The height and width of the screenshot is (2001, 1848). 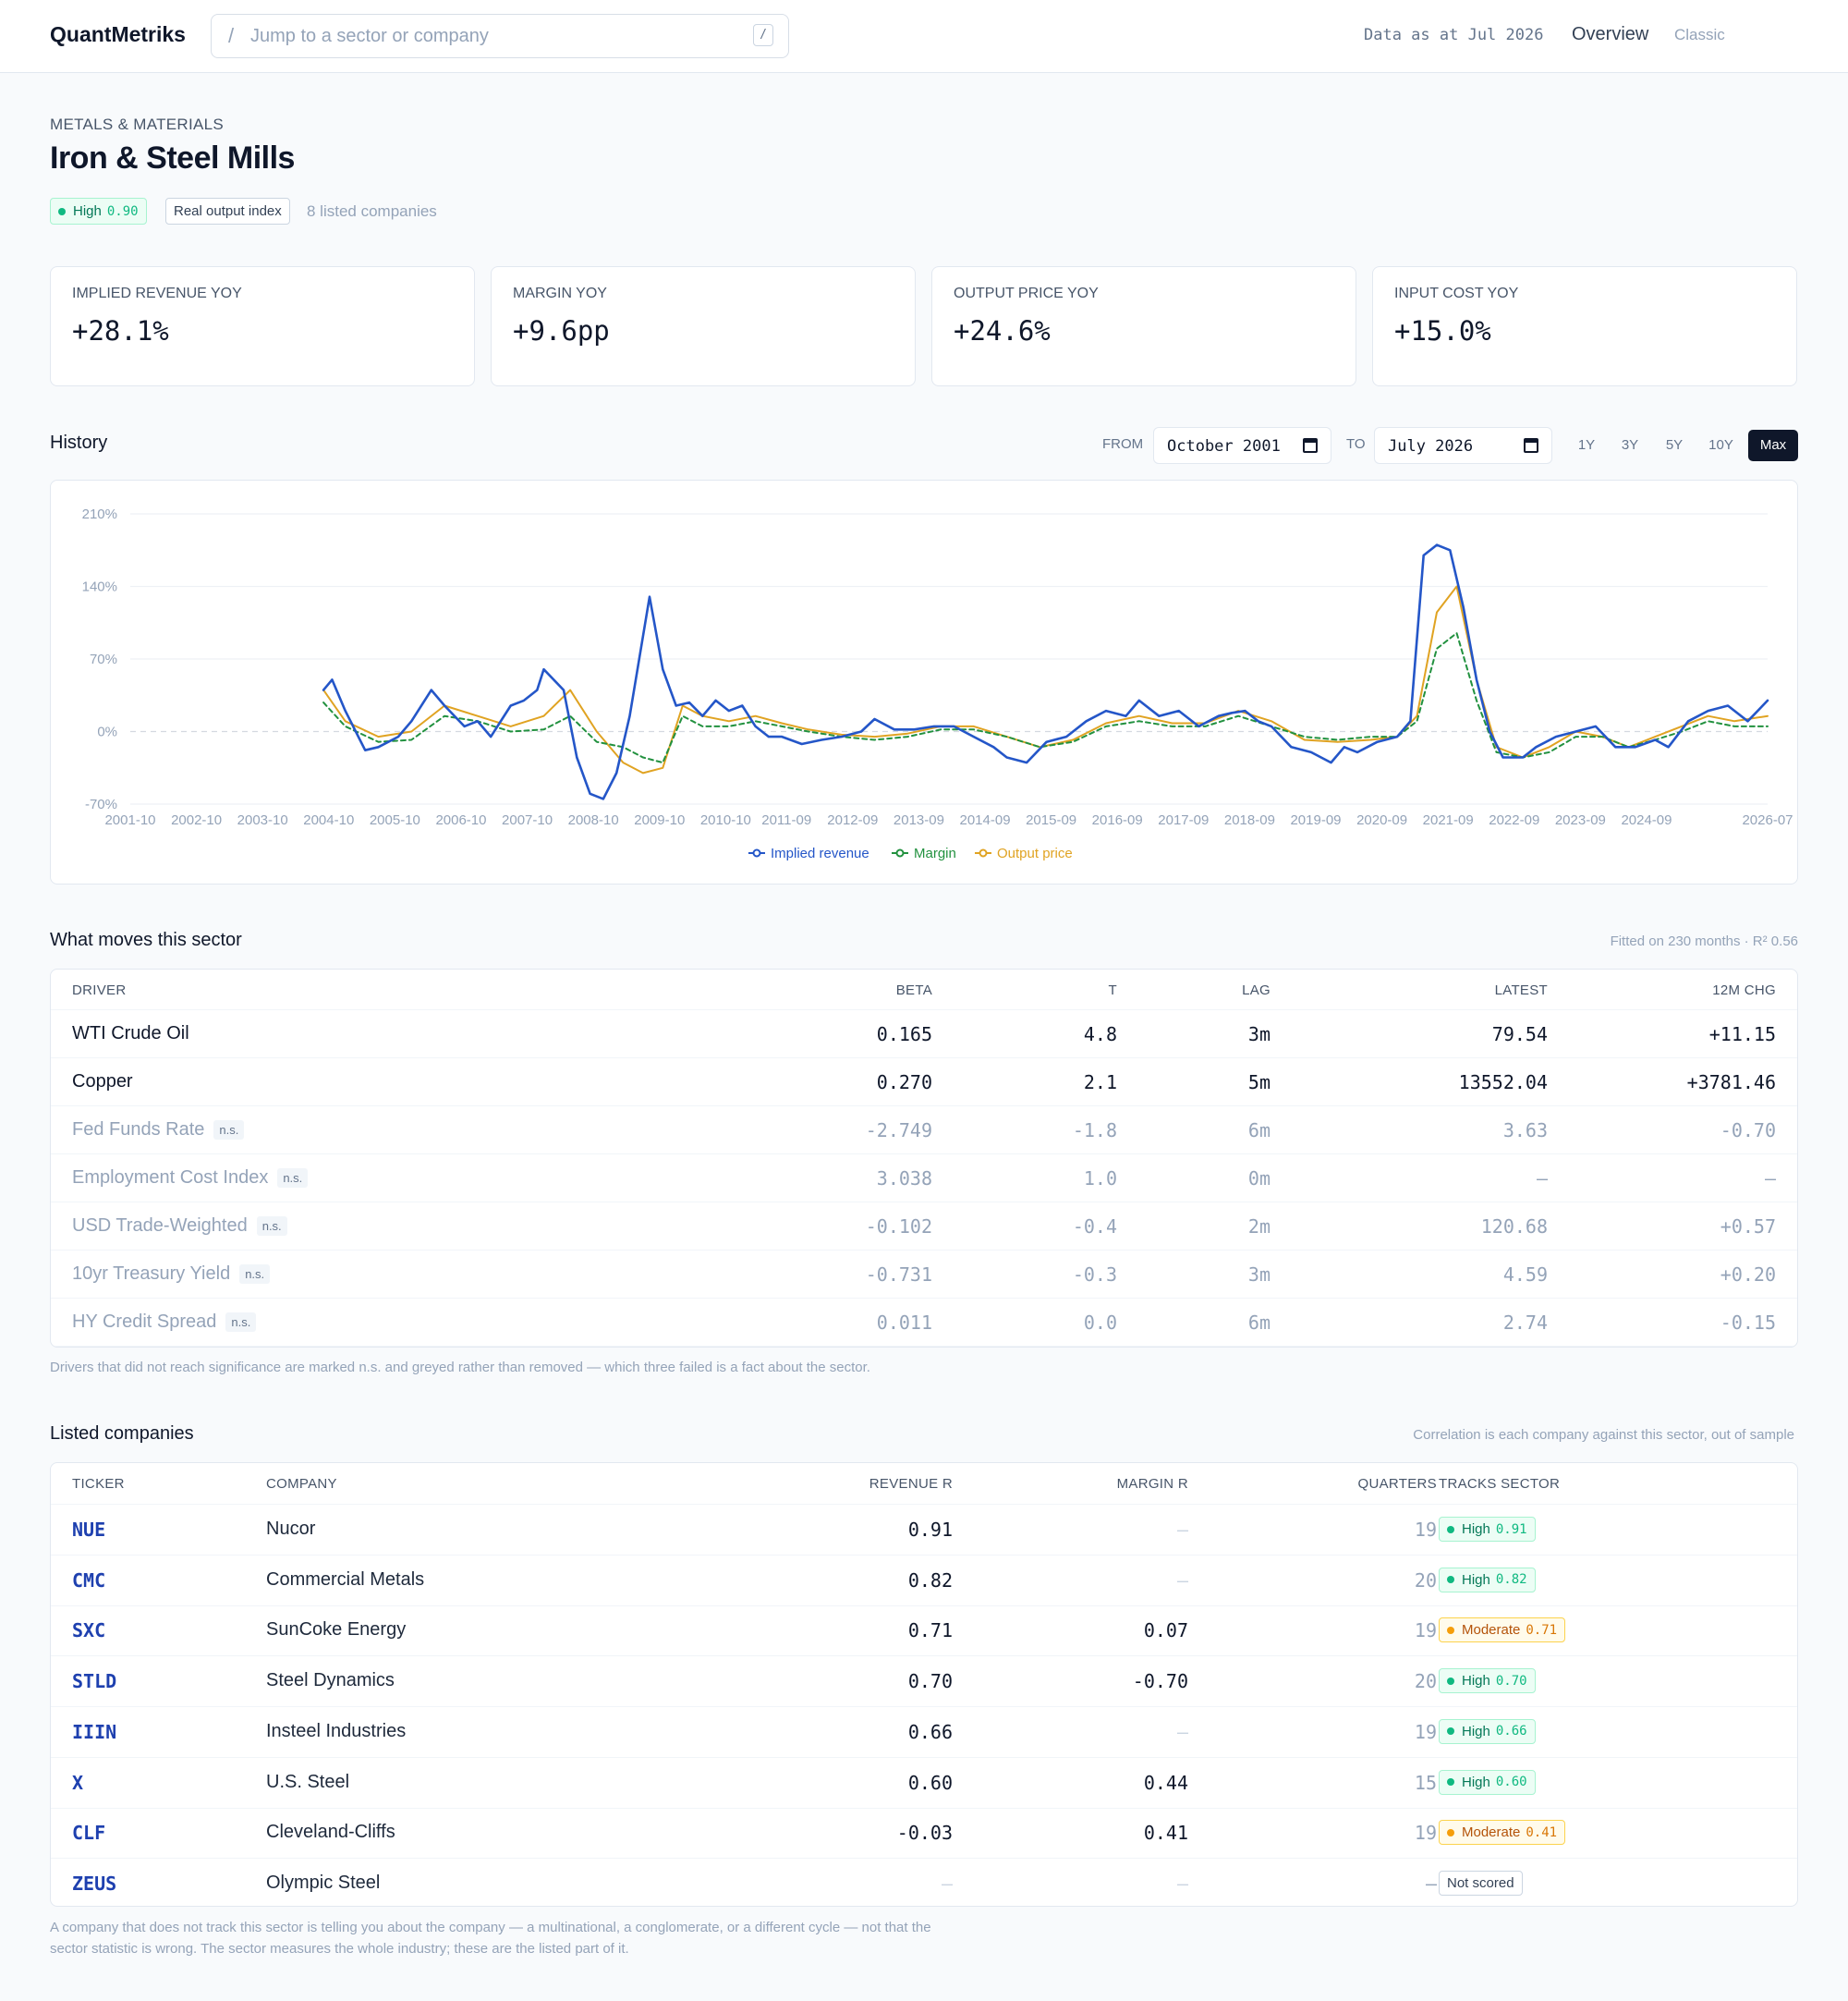 What do you see at coordinates (1699, 34) in the screenshot?
I see `nav-classic: Classic` at bounding box center [1699, 34].